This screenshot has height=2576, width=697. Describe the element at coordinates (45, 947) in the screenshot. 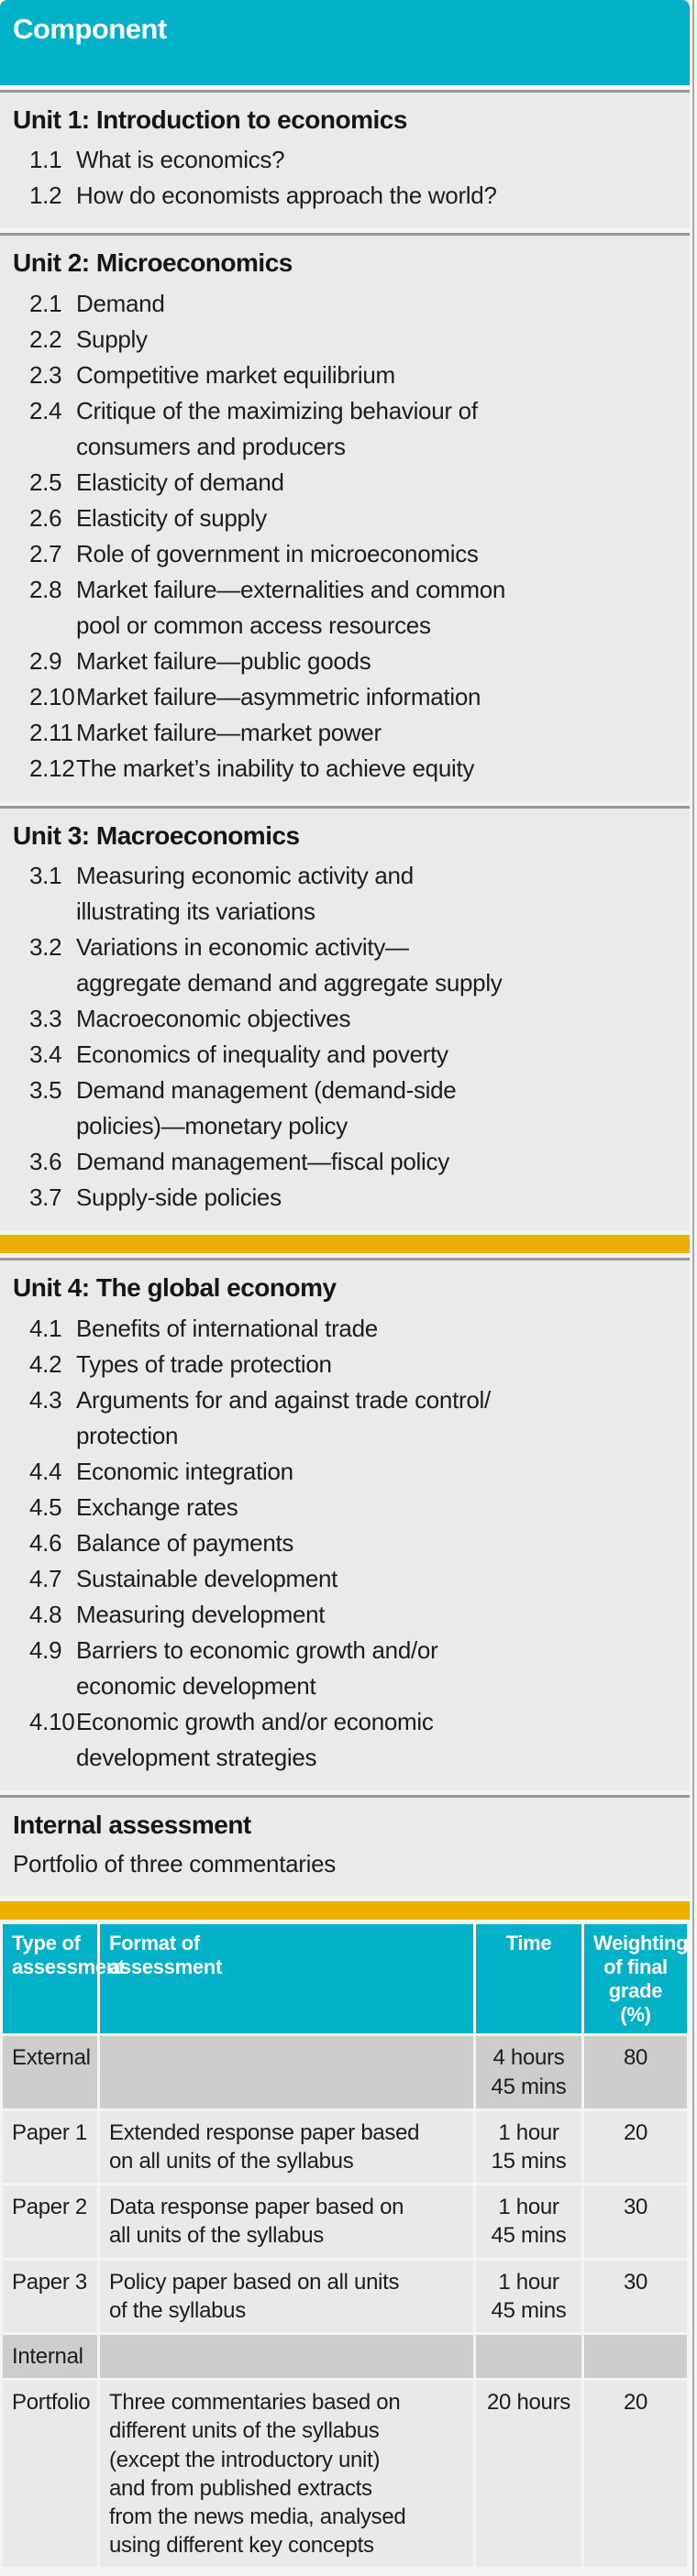

I see `item-number: 3.2` at that location.